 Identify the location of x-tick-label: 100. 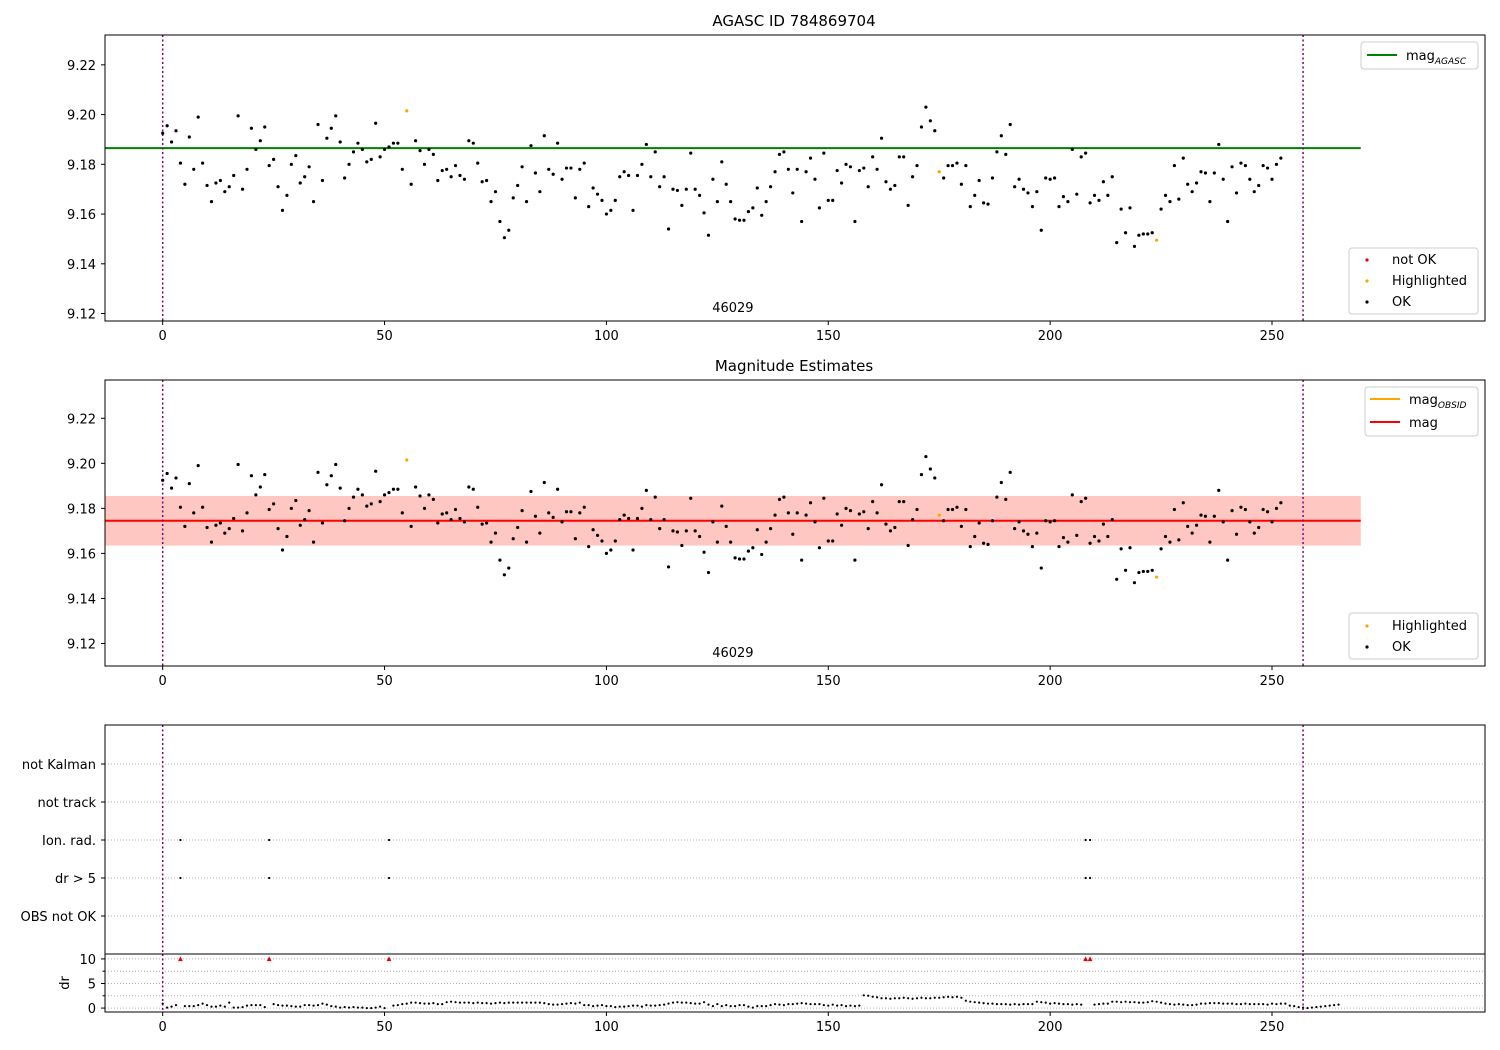
(606, 336).